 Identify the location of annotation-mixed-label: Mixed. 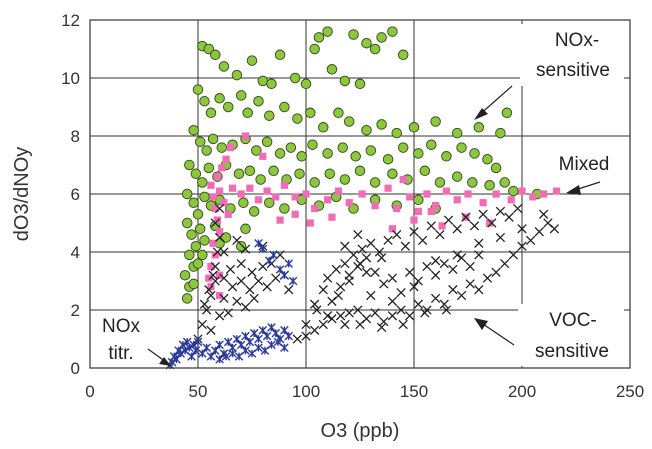
(584, 164).